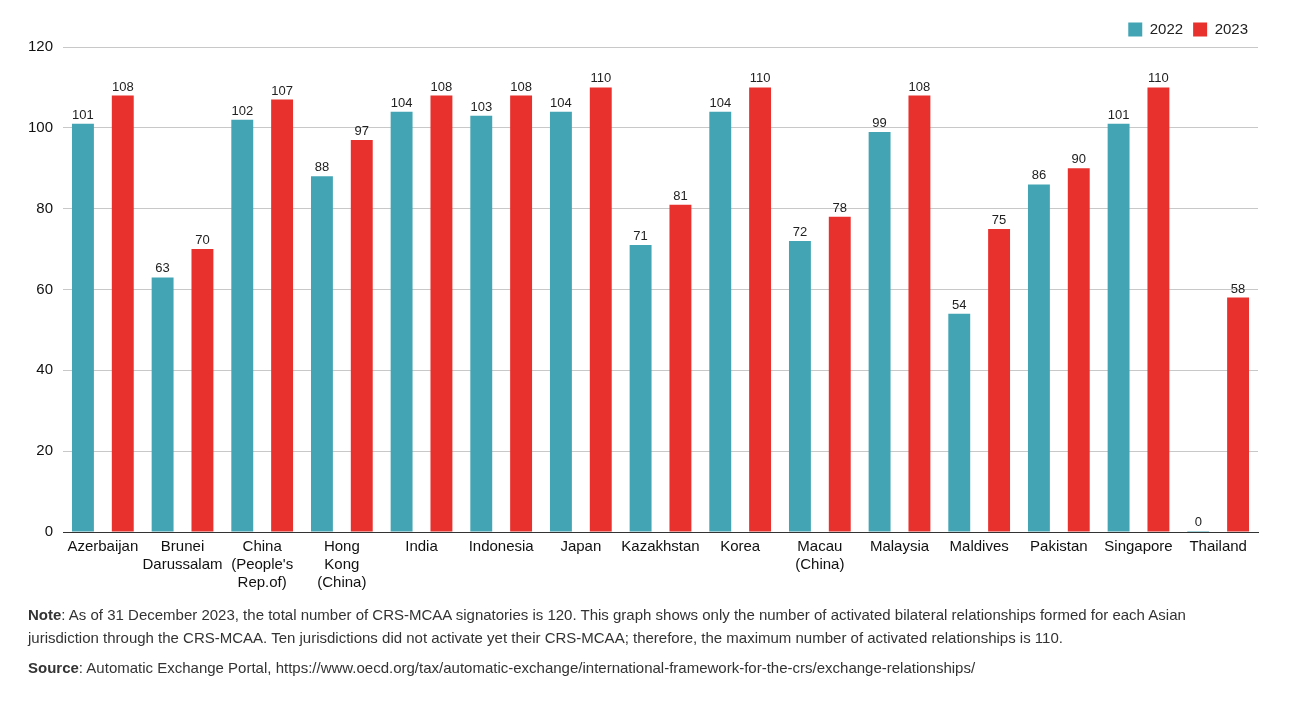 Image resolution: width=1290 pixels, height=720 pixels. I want to click on data-label: 72, so click(800, 232).